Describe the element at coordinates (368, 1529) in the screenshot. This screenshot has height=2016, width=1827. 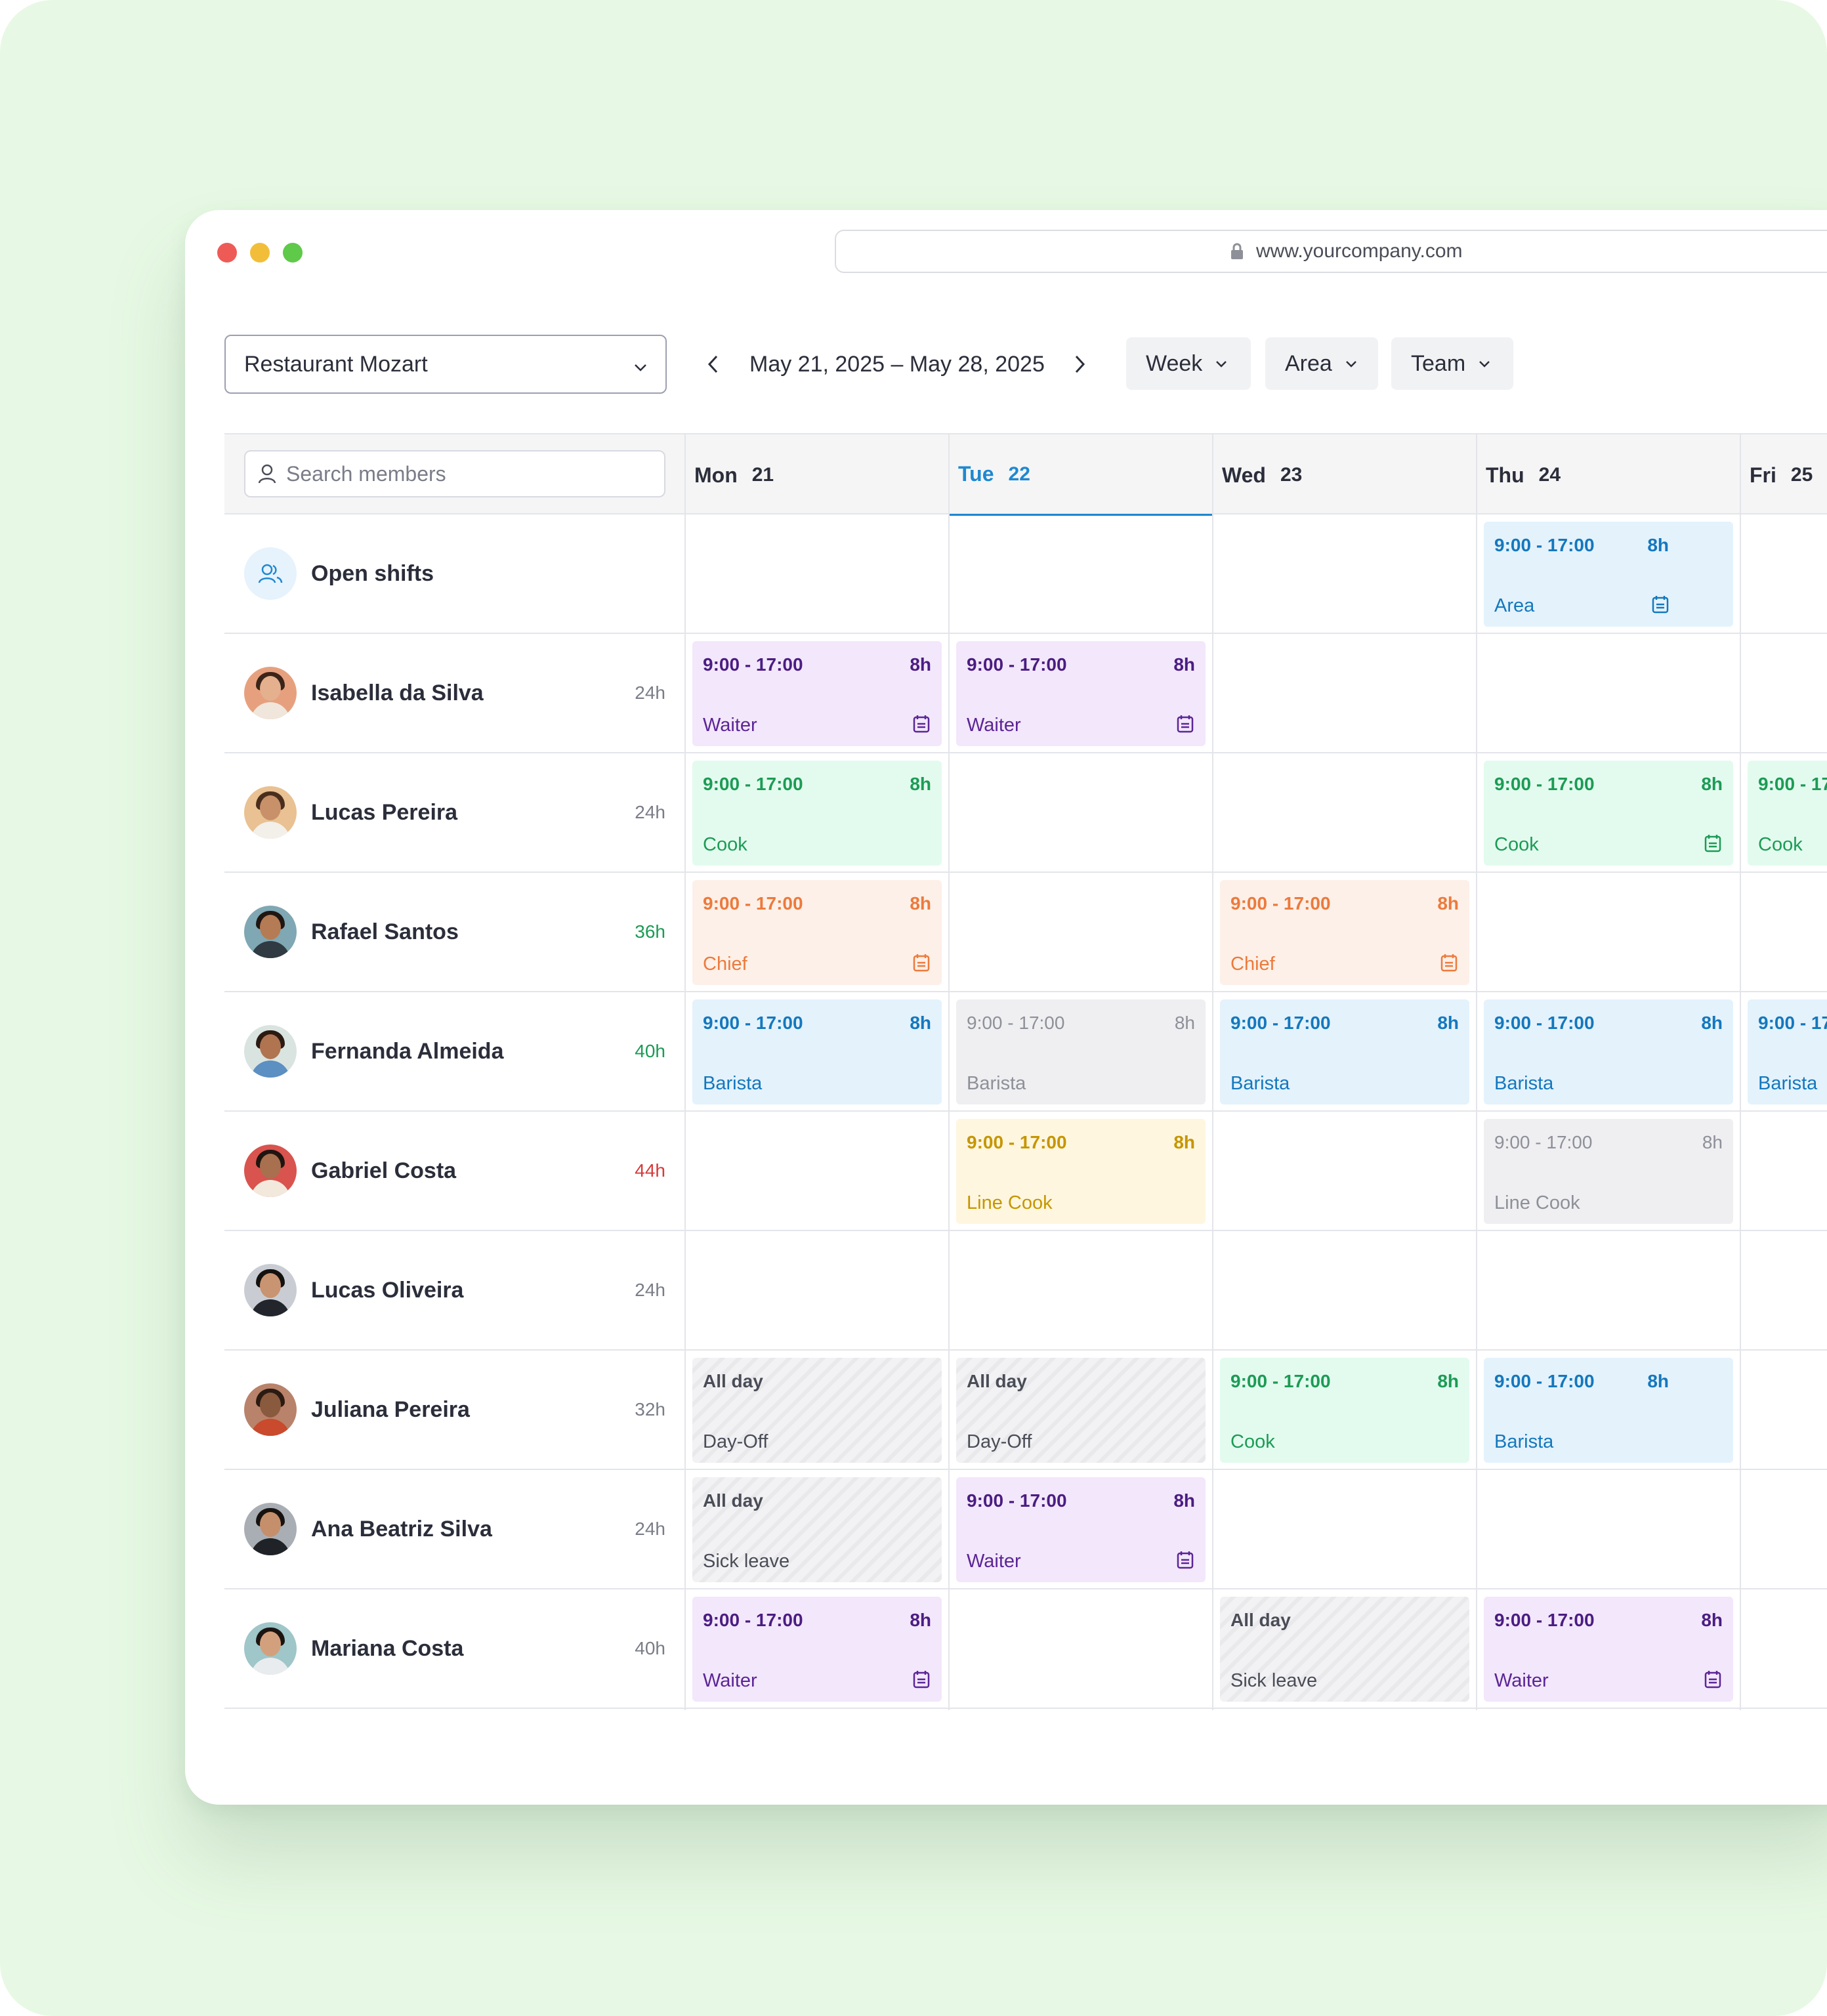
I see `member-info: Ana Beatriz Silva` at that location.